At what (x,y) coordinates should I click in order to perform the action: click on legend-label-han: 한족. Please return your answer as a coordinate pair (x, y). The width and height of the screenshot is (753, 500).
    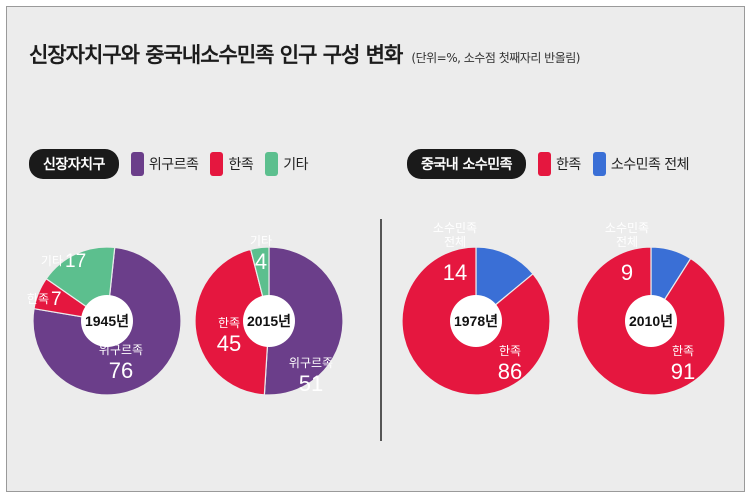
    Looking at the image, I should click on (241, 165).